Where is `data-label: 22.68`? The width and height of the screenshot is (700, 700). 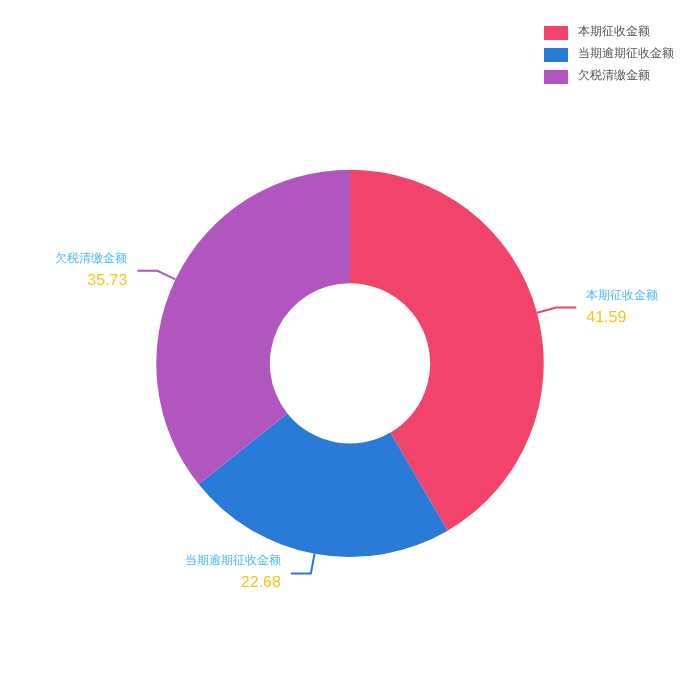 data-label: 22.68 is located at coordinates (261, 582).